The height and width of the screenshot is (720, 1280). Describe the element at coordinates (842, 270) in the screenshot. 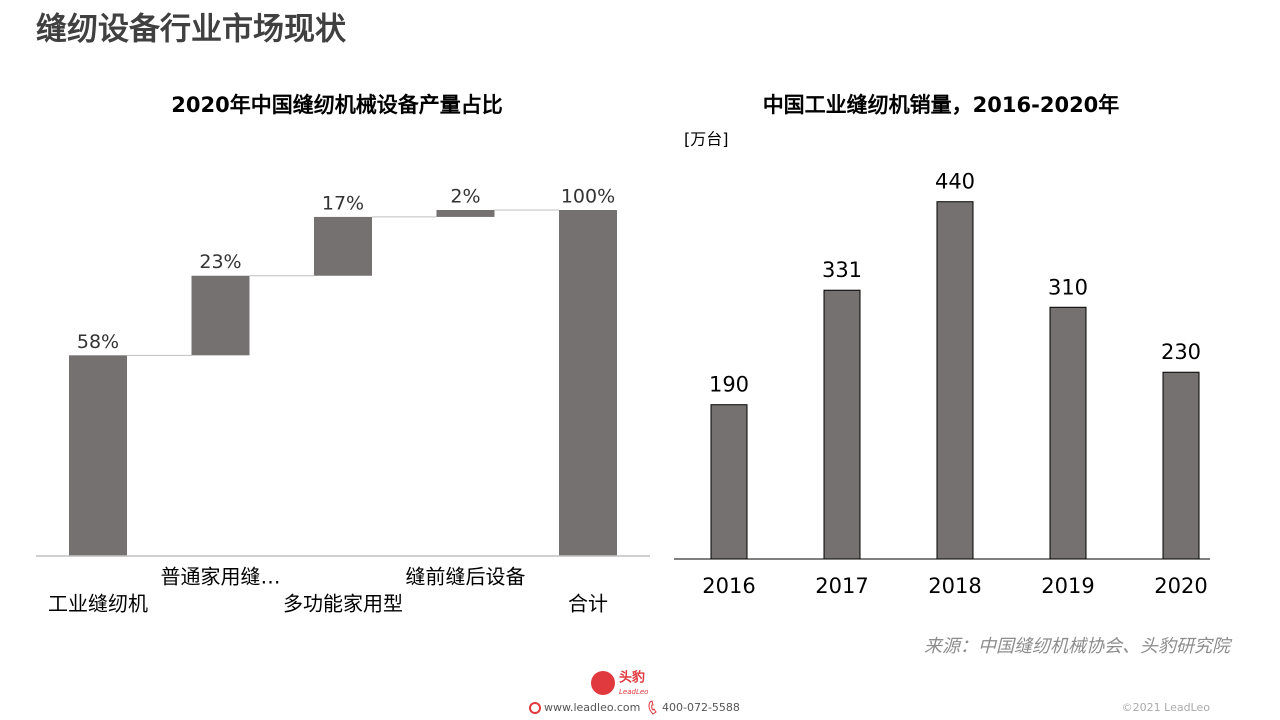

I see `value-label: 331` at that location.